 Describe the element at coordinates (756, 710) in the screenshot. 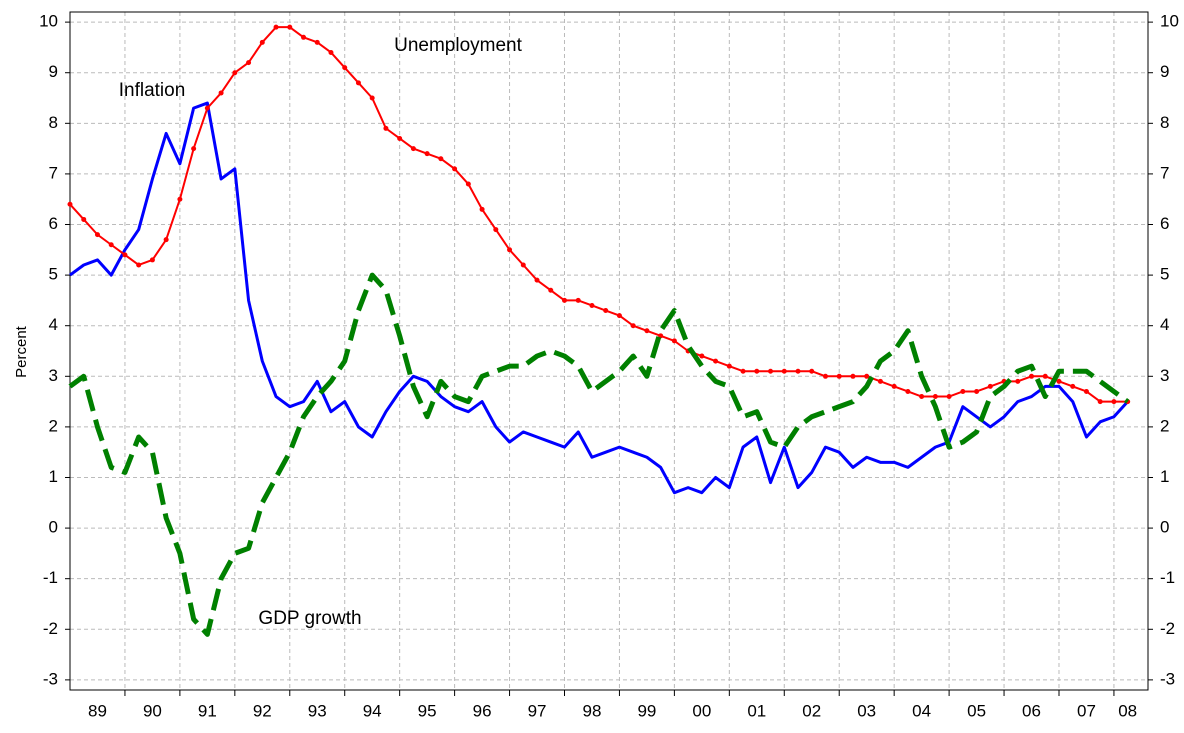

I see `x-tick-label: 01` at that location.